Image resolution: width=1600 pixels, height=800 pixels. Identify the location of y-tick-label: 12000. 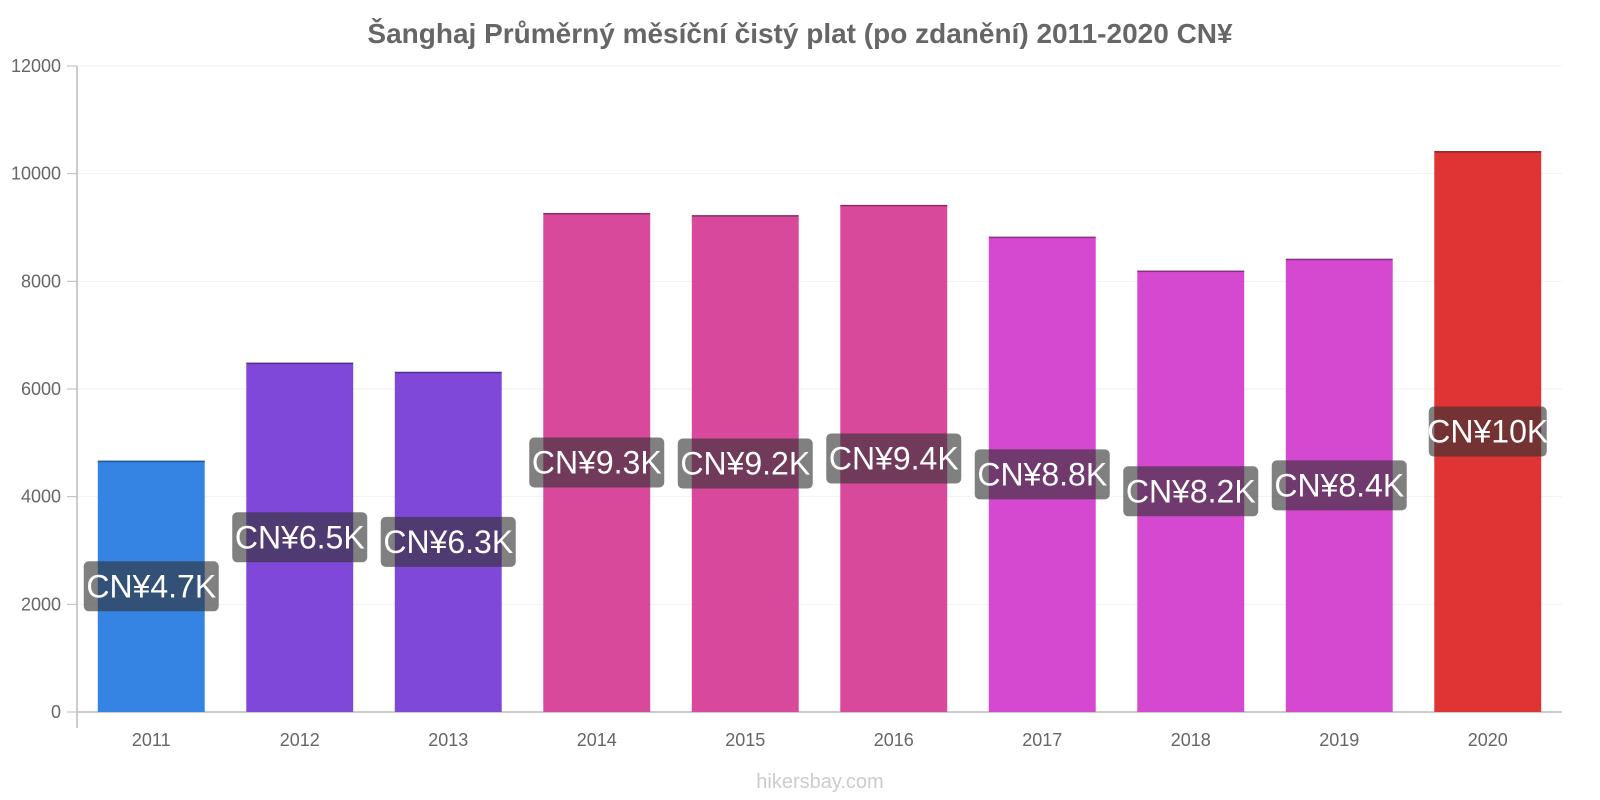
(36, 66).